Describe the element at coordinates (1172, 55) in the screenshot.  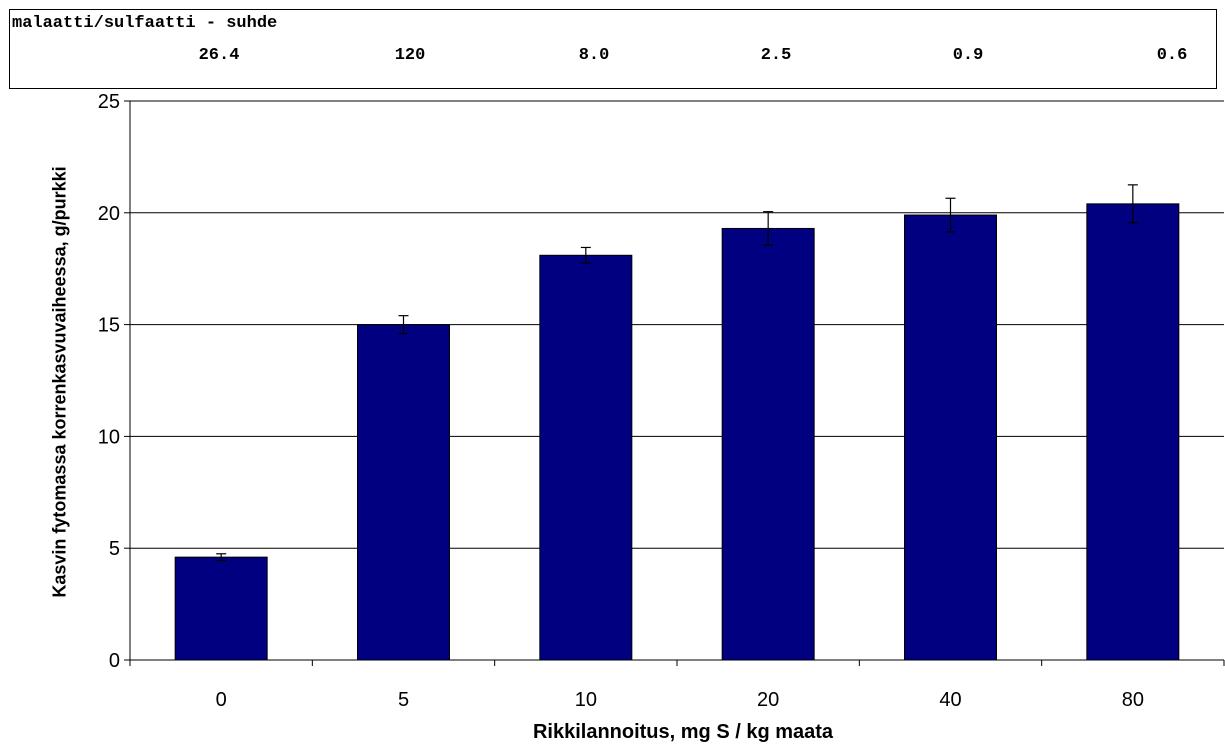
I see `ratio-value: 0.6` at that location.